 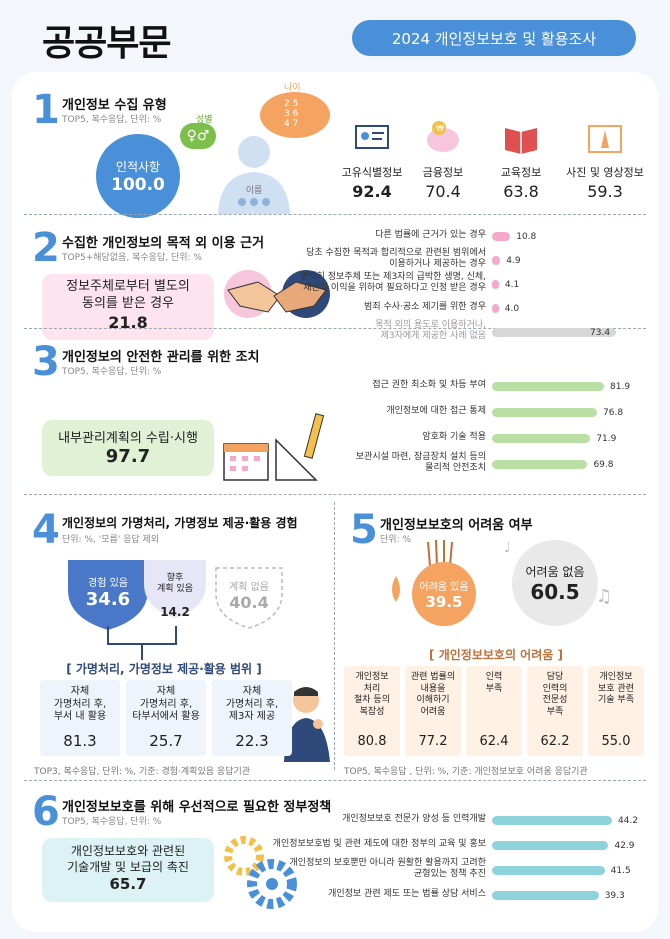 I want to click on difficulty-yes-value: 39.5, so click(x=444, y=601).